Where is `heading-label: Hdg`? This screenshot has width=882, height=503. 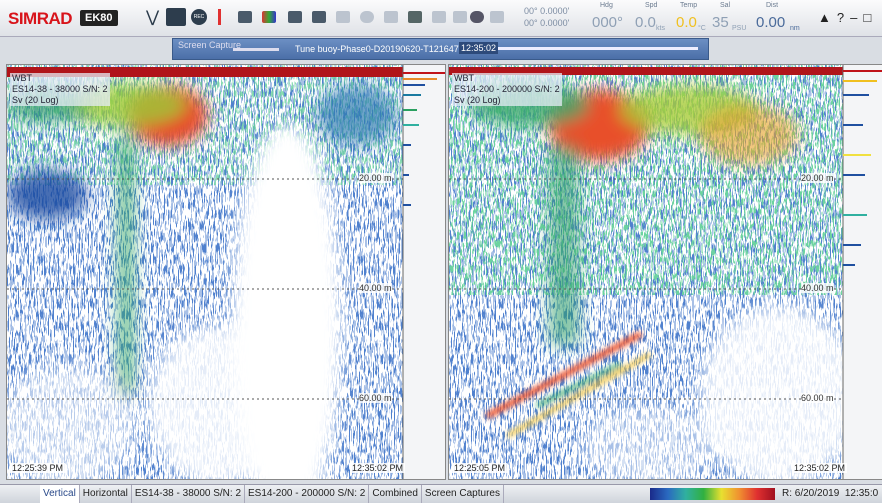 heading-label: Hdg is located at coordinates (606, 5).